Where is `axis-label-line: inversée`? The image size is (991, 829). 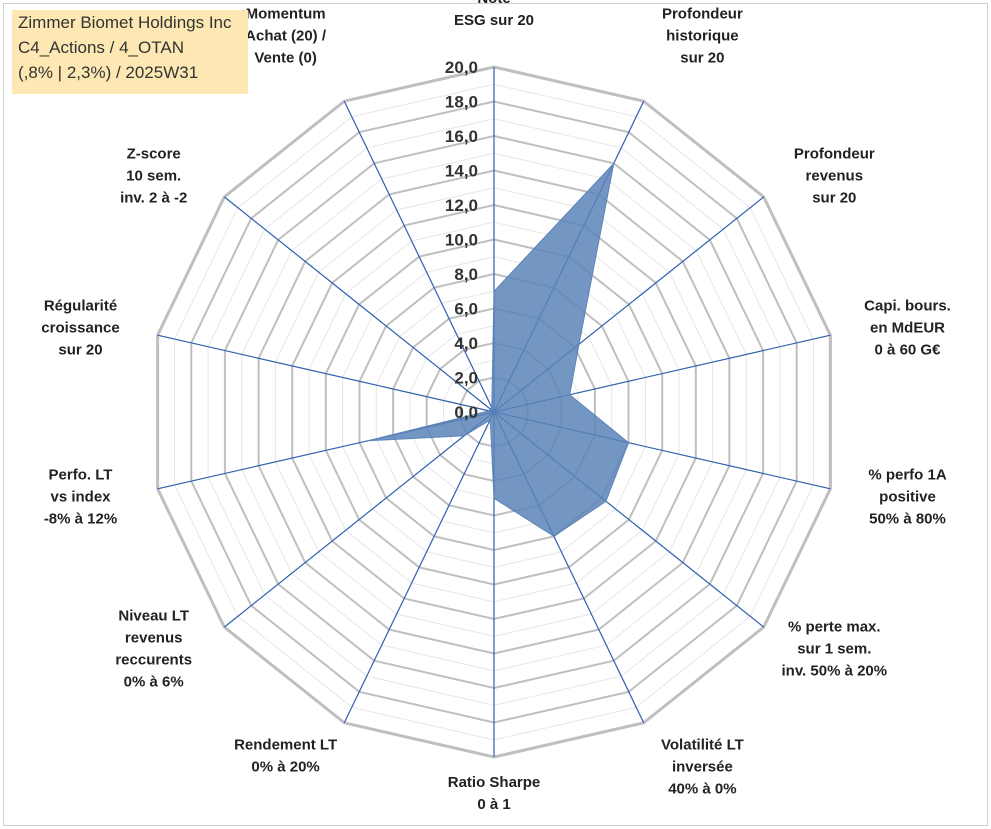
axis-label-line: inversée is located at coordinates (702, 767).